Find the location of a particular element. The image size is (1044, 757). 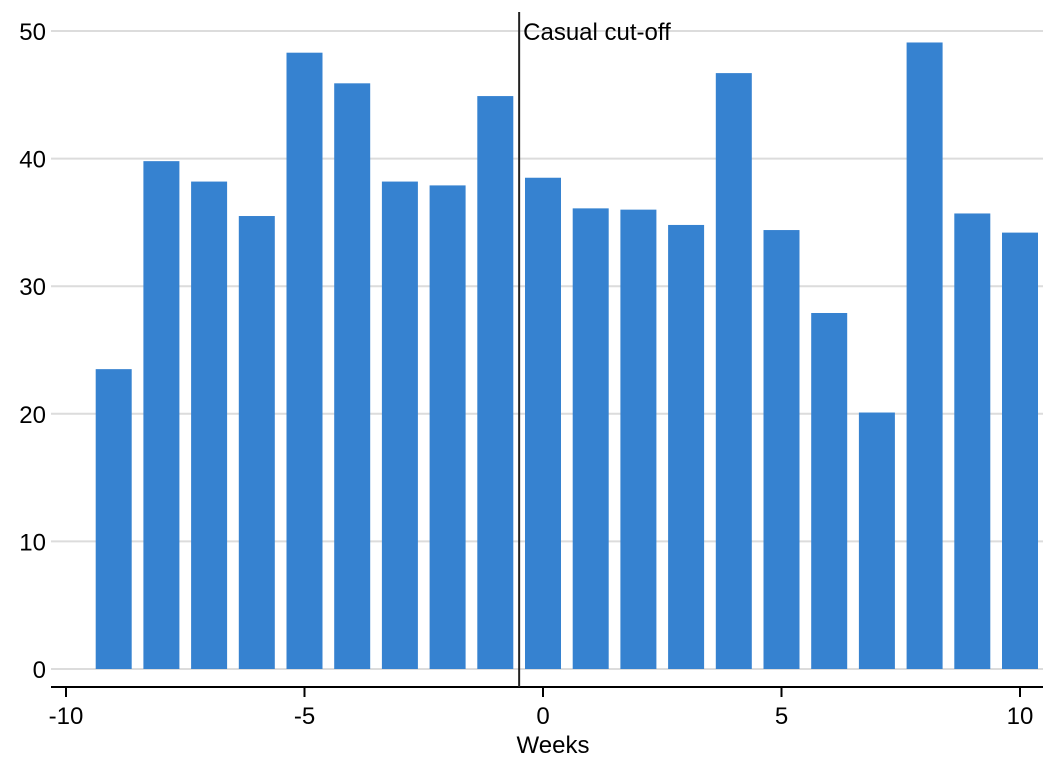

x-tick-label: 5 is located at coordinates (781, 716).